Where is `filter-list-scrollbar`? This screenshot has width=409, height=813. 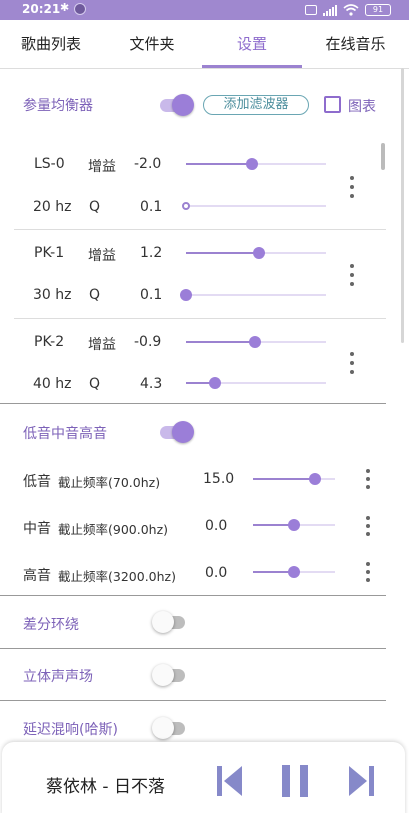 filter-list-scrollbar is located at coordinates (383, 156).